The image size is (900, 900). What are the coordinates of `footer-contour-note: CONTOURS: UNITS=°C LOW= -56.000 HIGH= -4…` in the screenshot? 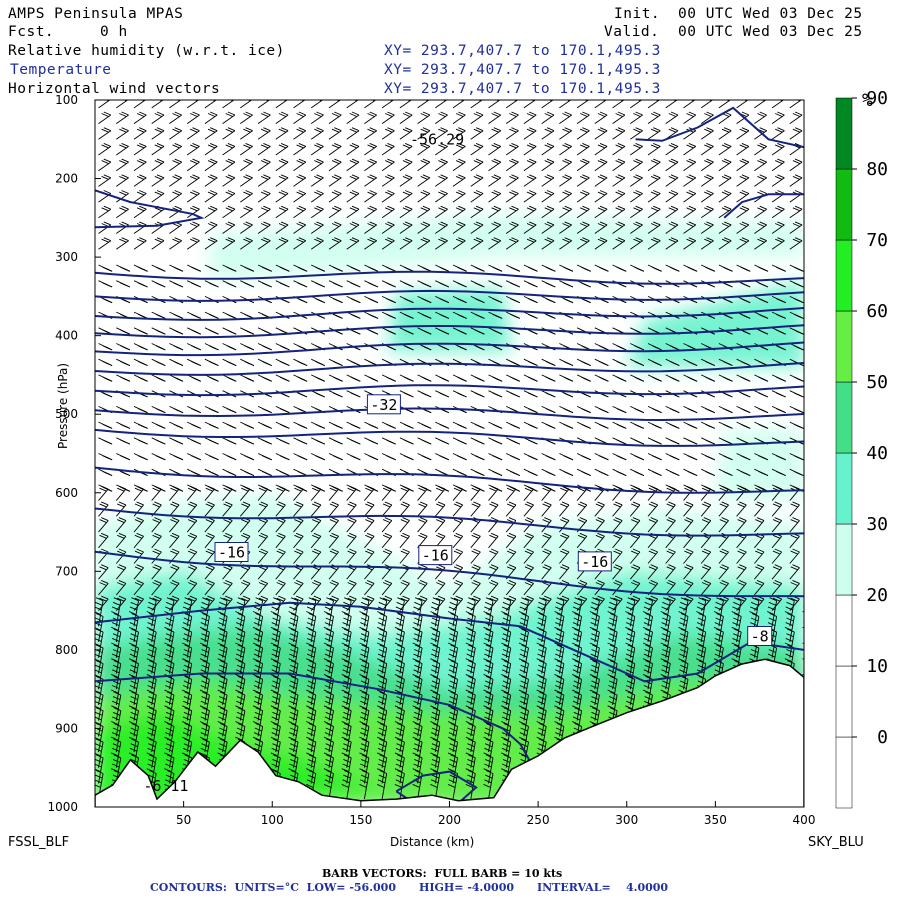 It's located at (409, 887).